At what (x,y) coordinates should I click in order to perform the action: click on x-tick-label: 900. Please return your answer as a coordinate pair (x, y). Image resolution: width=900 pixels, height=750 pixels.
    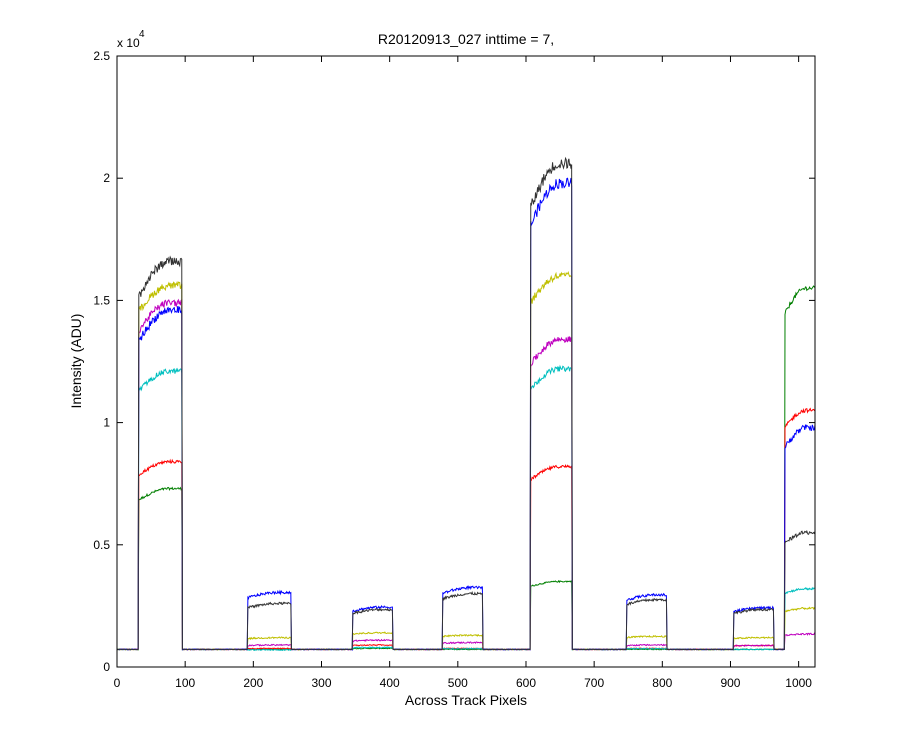
    Looking at the image, I should click on (730, 683).